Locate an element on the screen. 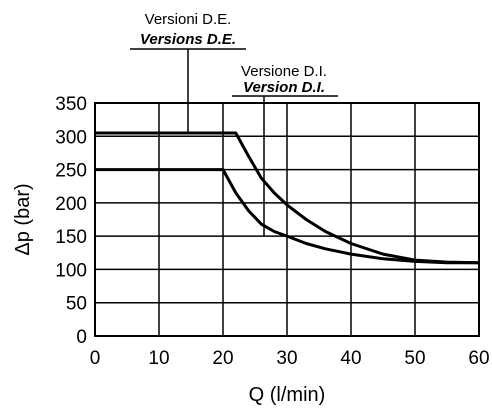 This screenshot has width=492, height=408. x-tick-labels: 0 10 20 30 40 50 60 is located at coordinates (290, 358).